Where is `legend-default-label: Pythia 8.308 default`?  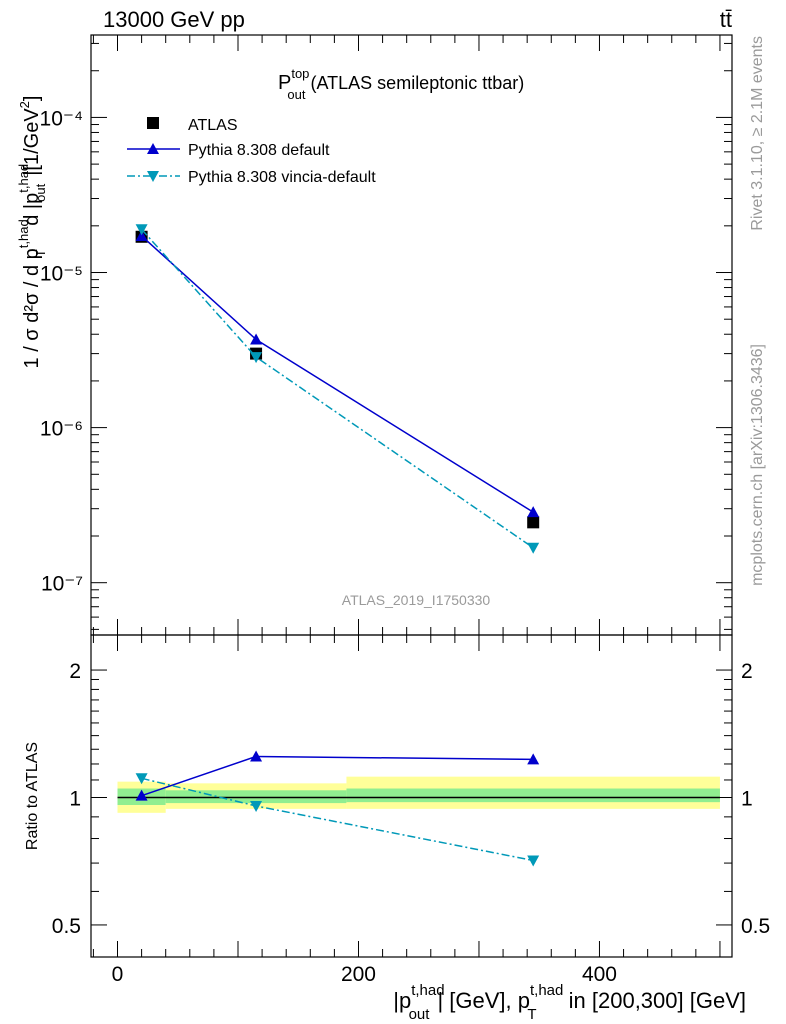 legend-default-label: Pythia 8.308 default is located at coordinates (259, 150).